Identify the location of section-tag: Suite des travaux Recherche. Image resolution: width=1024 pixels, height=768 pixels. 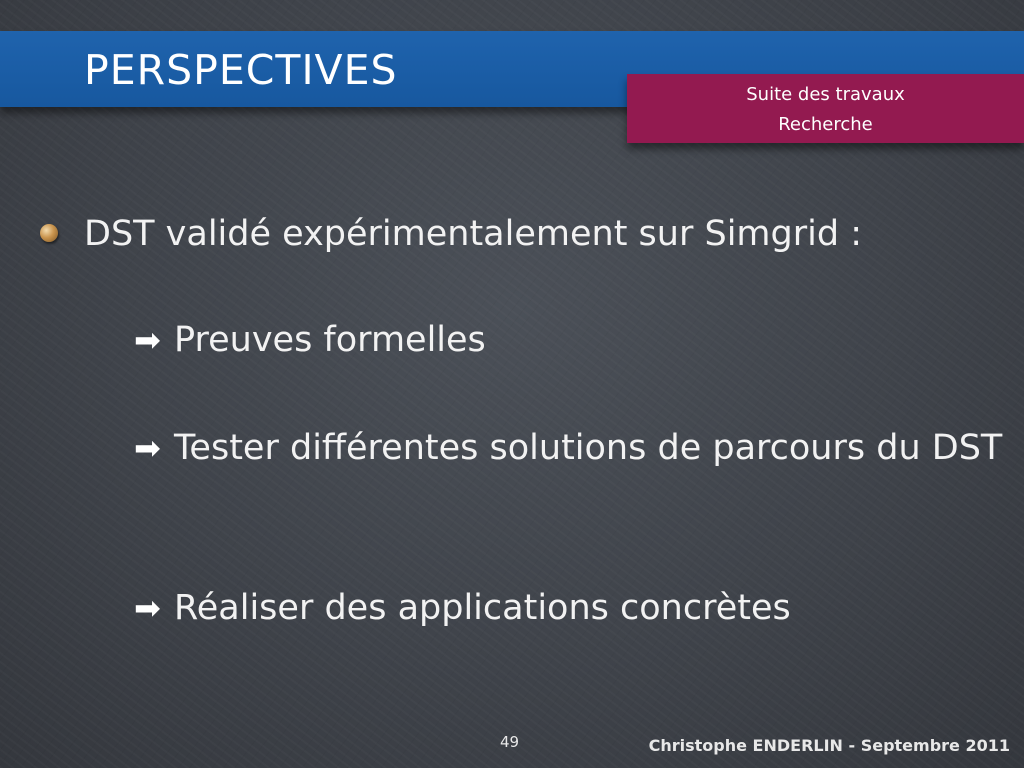
(825, 108).